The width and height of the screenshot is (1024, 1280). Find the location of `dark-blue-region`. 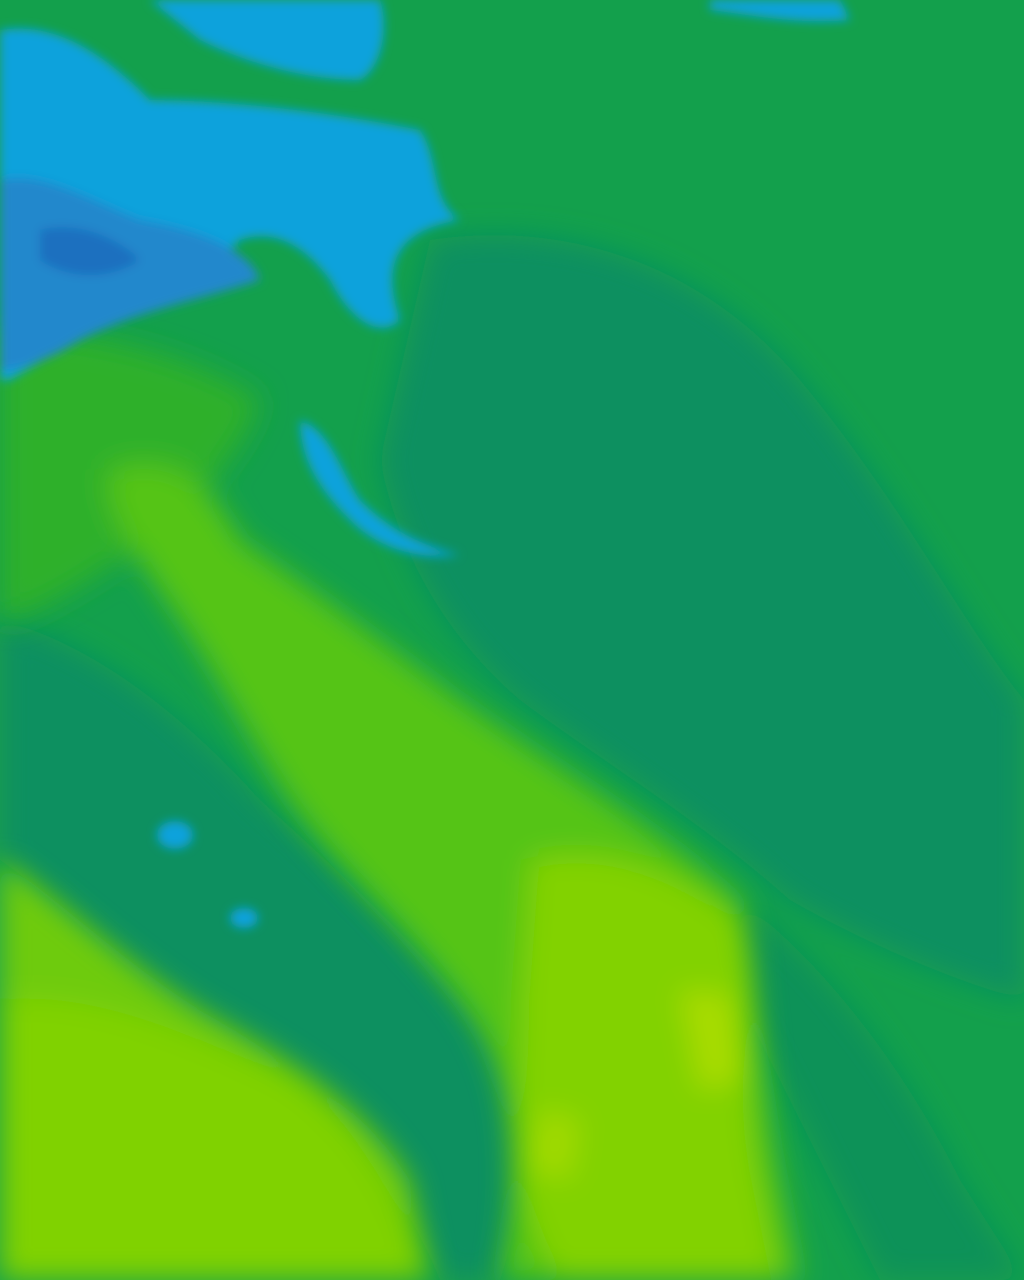

dark-blue-region is located at coordinates (130, 274).